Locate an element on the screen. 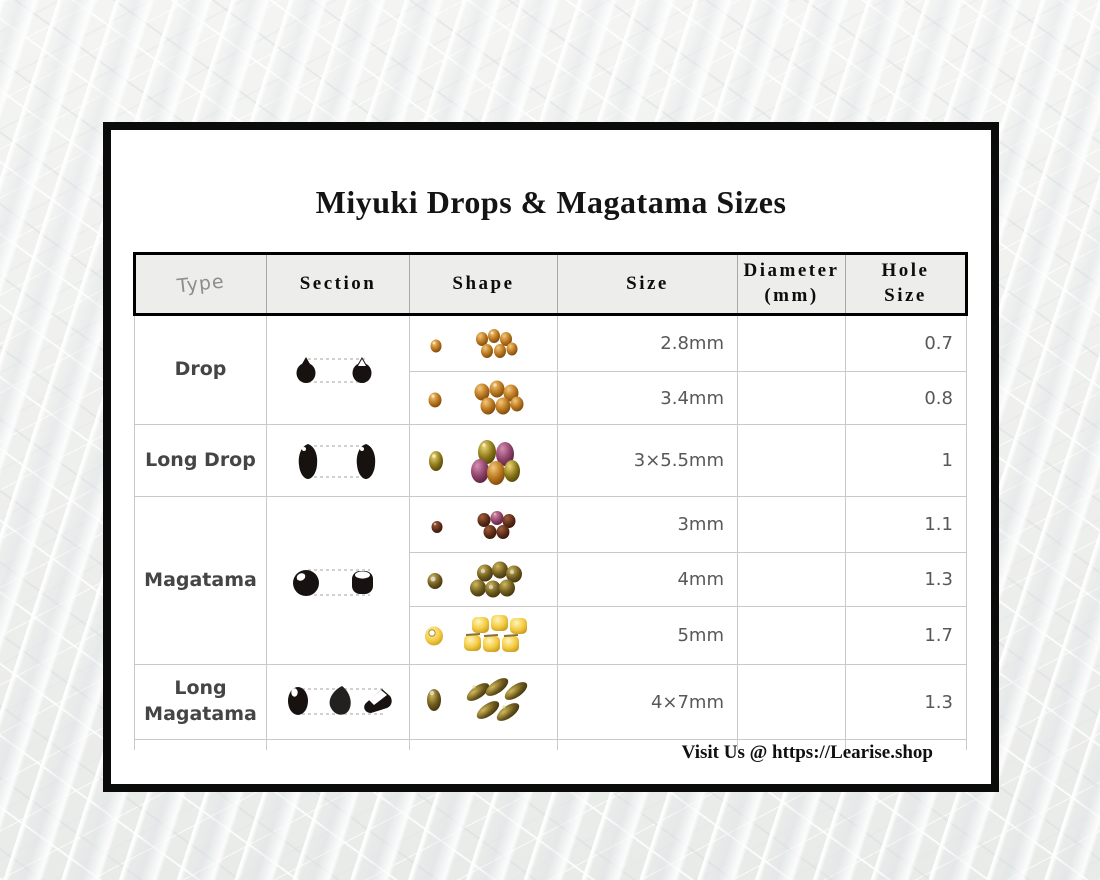 This screenshot has height=880, width=1100. size-value: 4×7mm is located at coordinates (647, 702).